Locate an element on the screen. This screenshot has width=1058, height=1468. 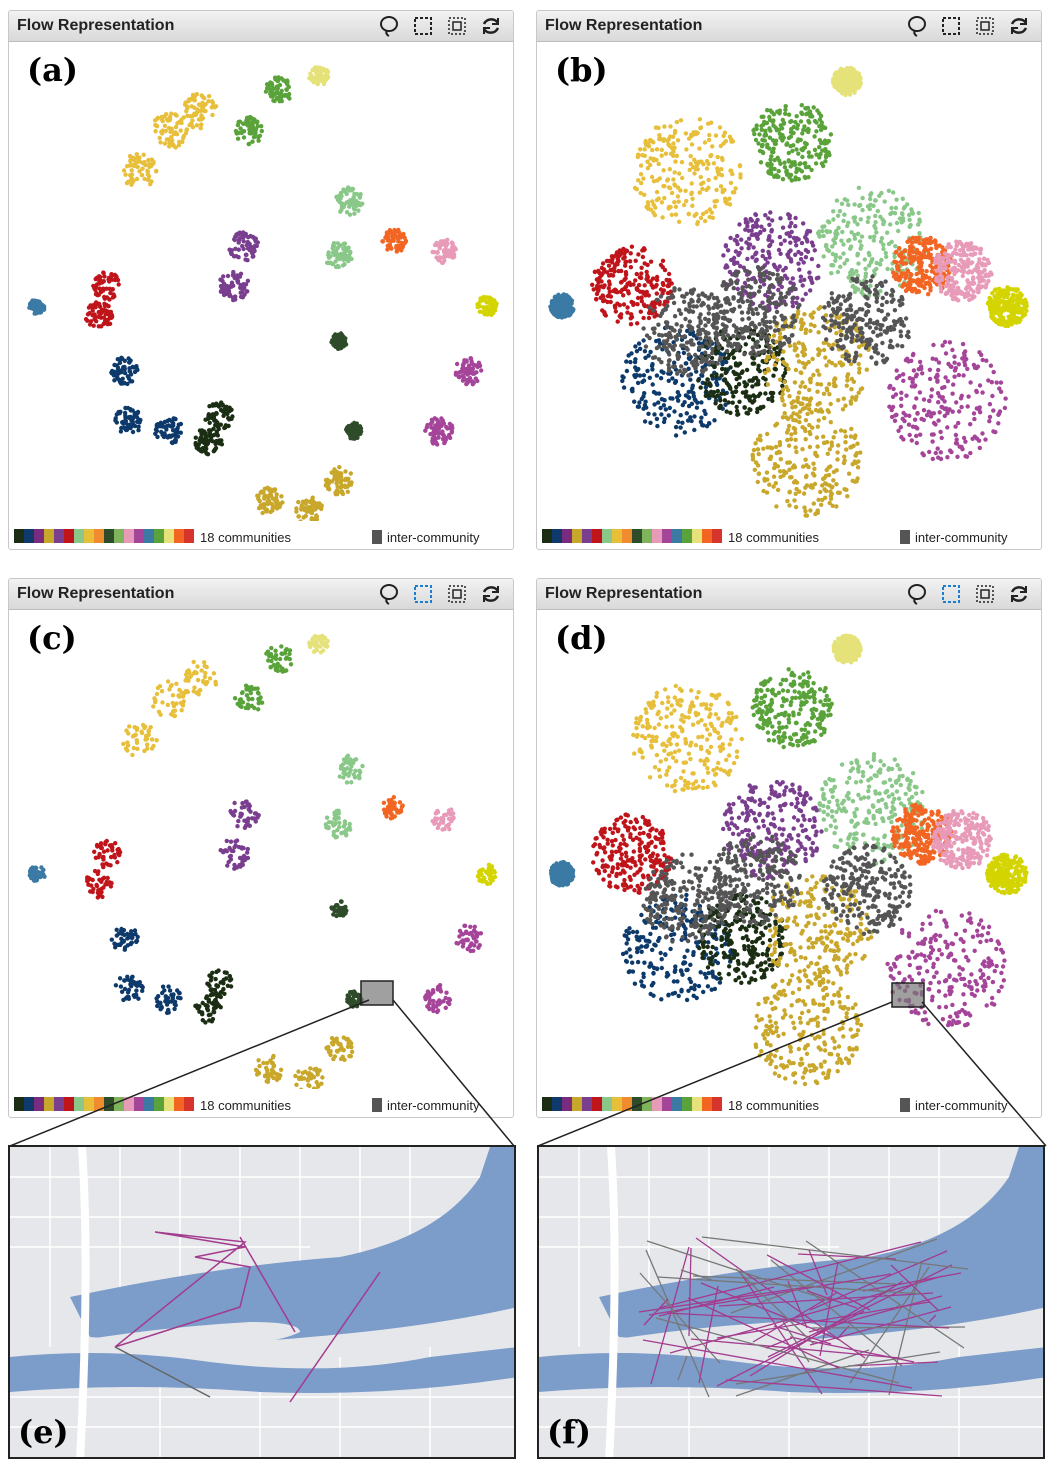
panel-title: Flow Representation is located at coordinates (624, 25).